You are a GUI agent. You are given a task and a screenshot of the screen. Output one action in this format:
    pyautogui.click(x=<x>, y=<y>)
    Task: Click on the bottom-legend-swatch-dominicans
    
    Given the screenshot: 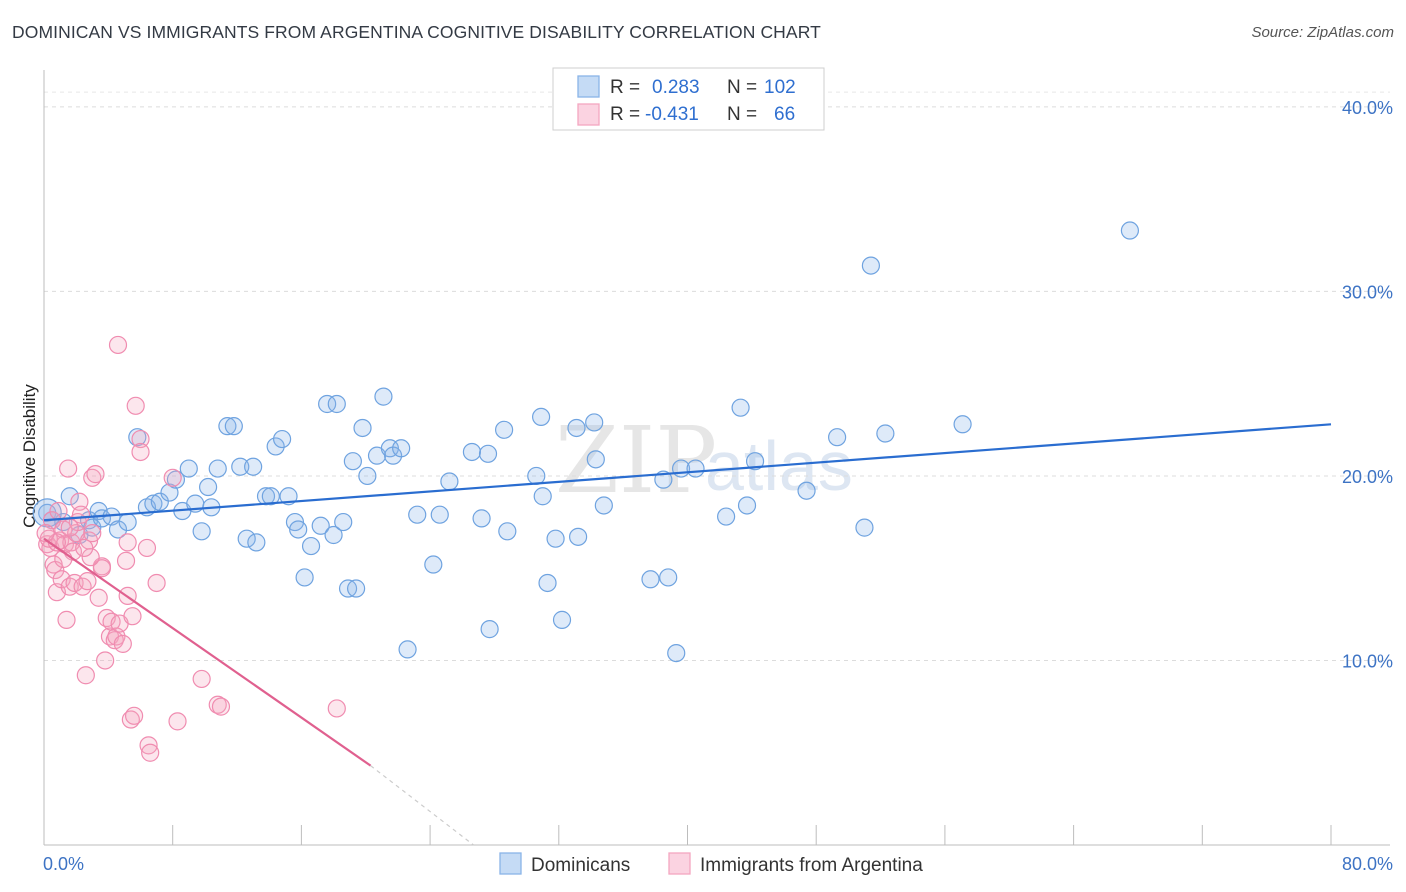 What is the action you would take?
    pyautogui.click(x=510, y=863)
    